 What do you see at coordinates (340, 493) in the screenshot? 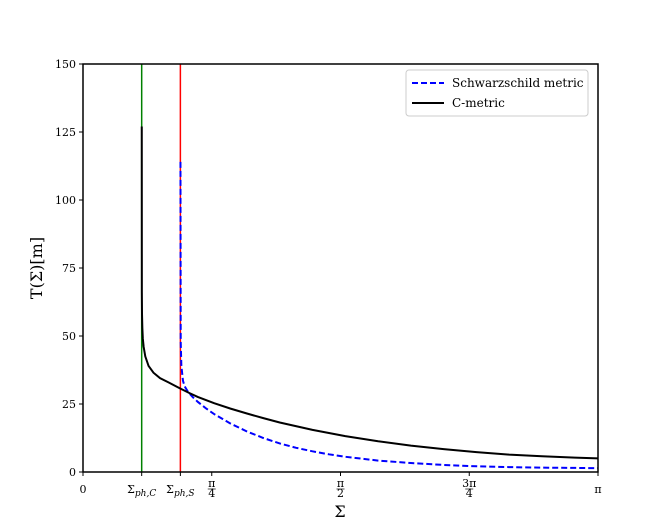
I see `x-tick-label-den: 2` at bounding box center [340, 493].